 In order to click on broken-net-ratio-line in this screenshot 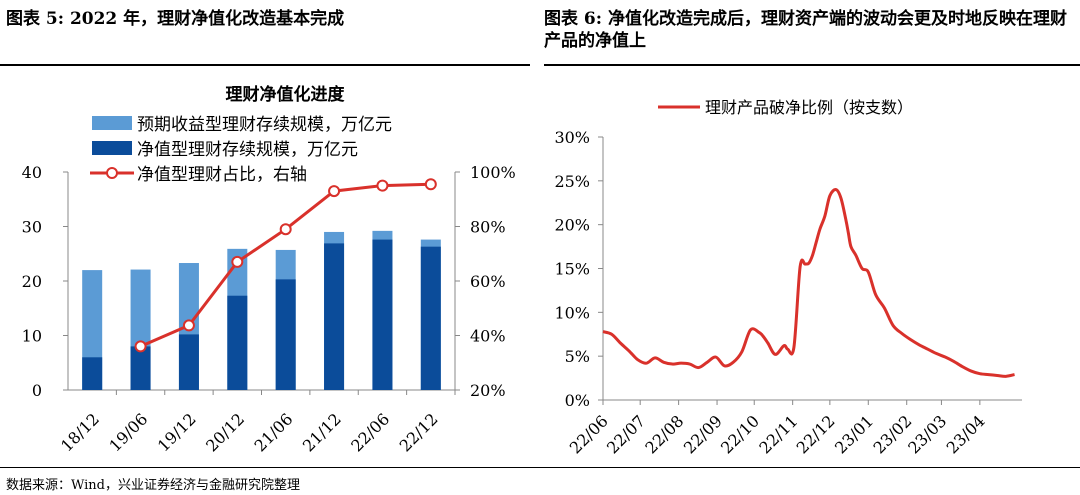, I will do `click(808, 283)`.